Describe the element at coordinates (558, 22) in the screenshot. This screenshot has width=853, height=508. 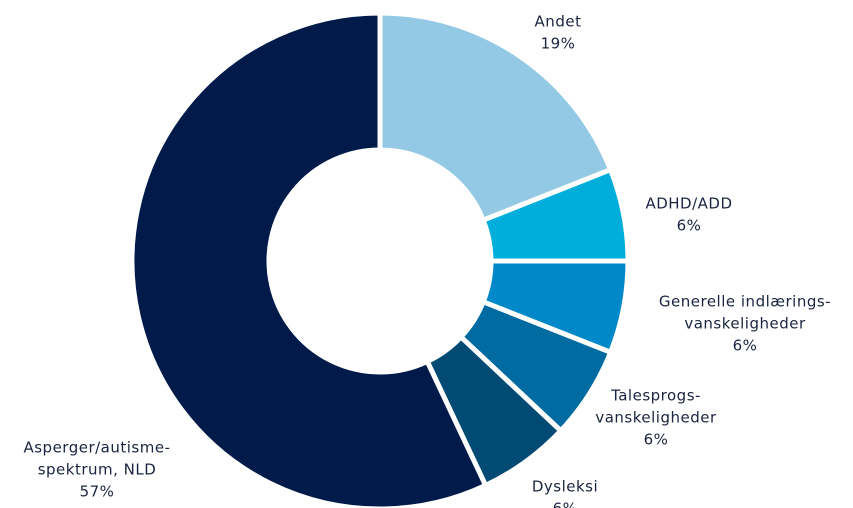
I see `segment-label: Andet` at that location.